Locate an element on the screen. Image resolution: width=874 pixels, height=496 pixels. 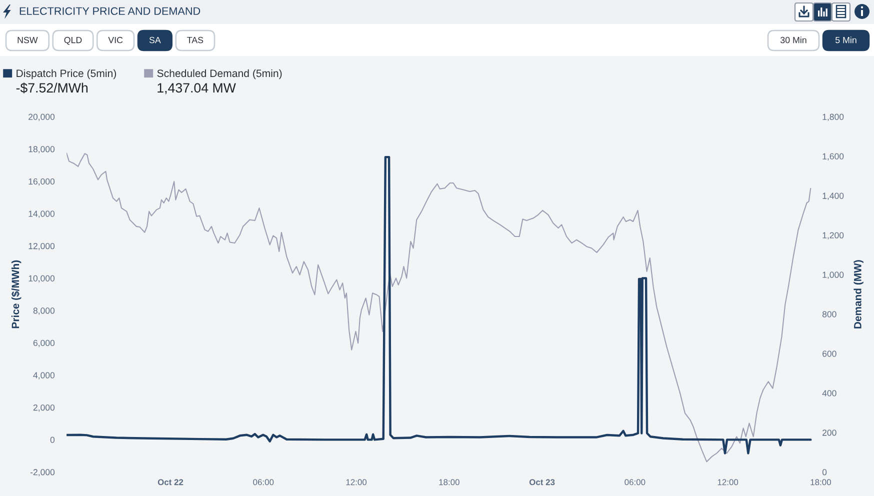
y-tick-label: -2,000 is located at coordinates (42, 472).